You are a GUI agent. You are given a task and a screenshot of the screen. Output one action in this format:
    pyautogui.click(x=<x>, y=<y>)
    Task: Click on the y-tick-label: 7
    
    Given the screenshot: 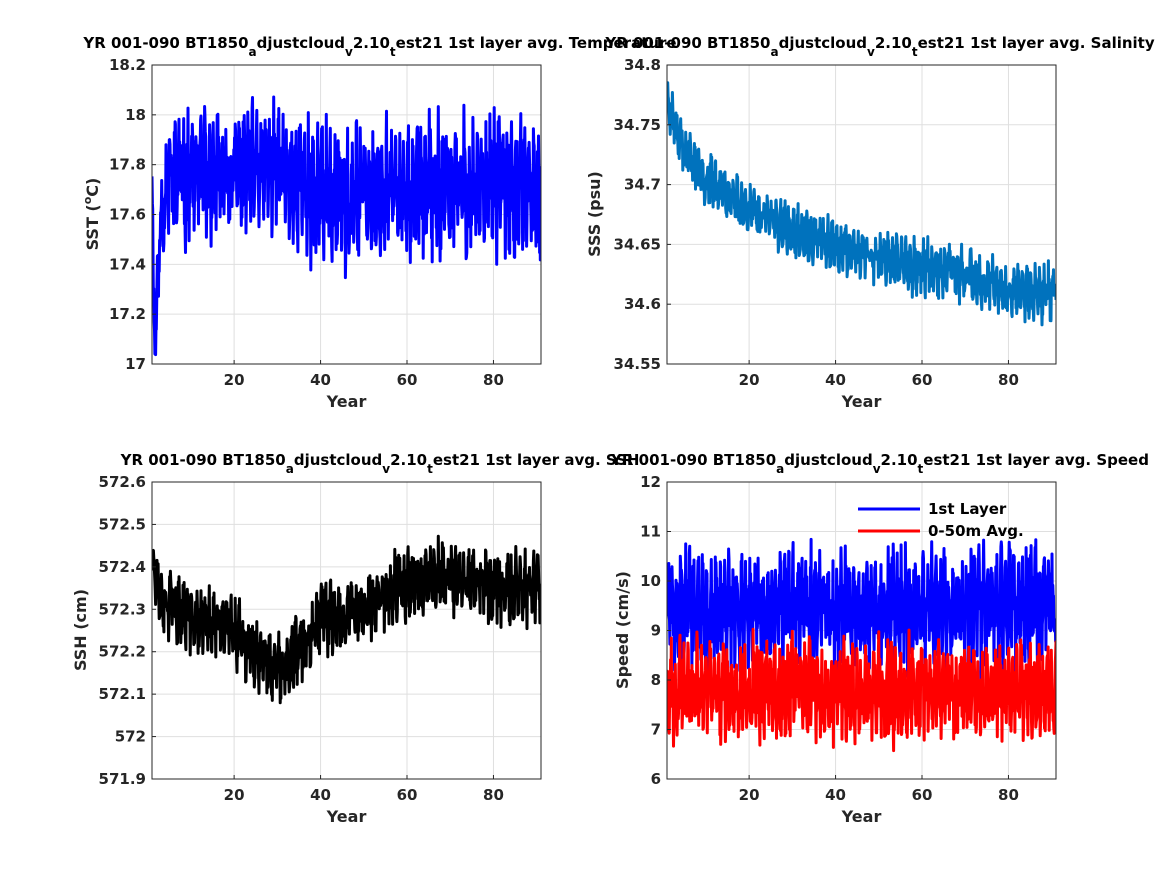 What is the action you would take?
    pyautogui.click(x=656, y=730)
    